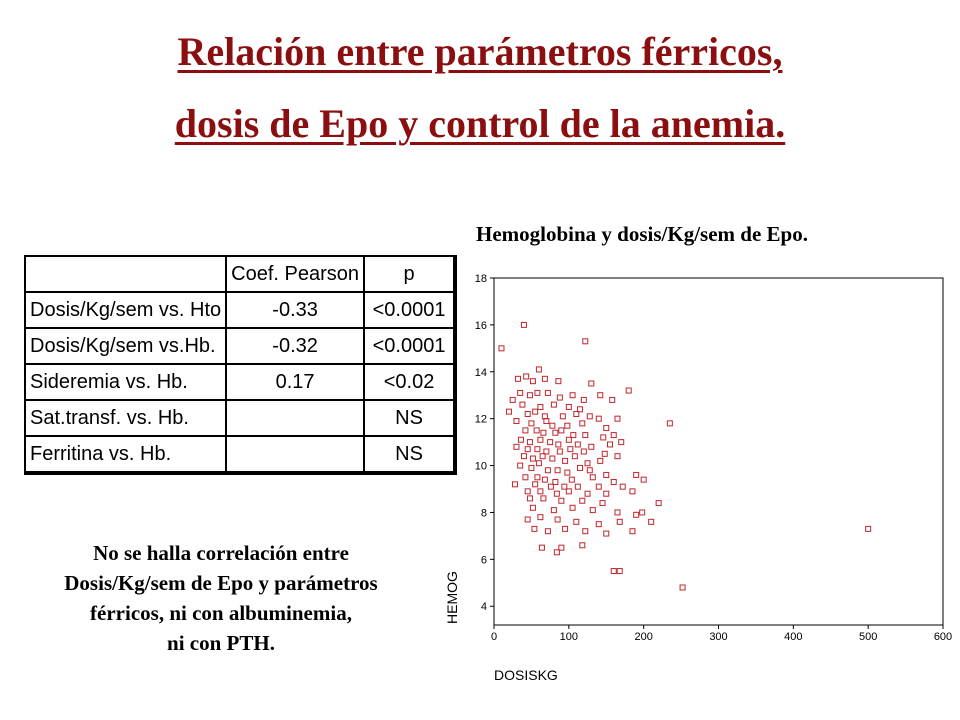 The width and height of the screenshot is (960, 720). Describe the element at coordinates (410, 274) in the screenshot. I see `table-header-p: p` at that location.